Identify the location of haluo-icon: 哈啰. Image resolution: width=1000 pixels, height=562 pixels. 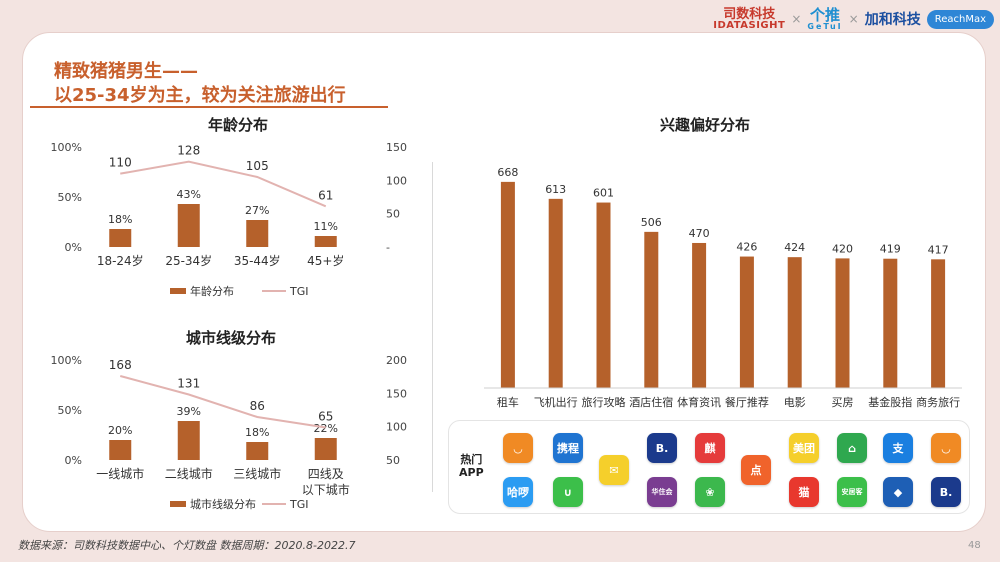
(518, 492).